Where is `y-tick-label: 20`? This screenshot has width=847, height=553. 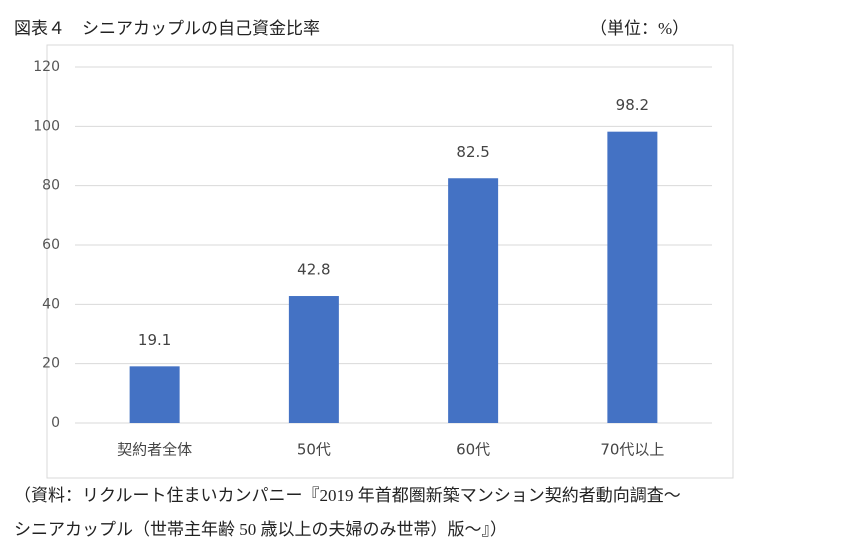 y-tick-label: 20 is located at coordinates (51, 364).